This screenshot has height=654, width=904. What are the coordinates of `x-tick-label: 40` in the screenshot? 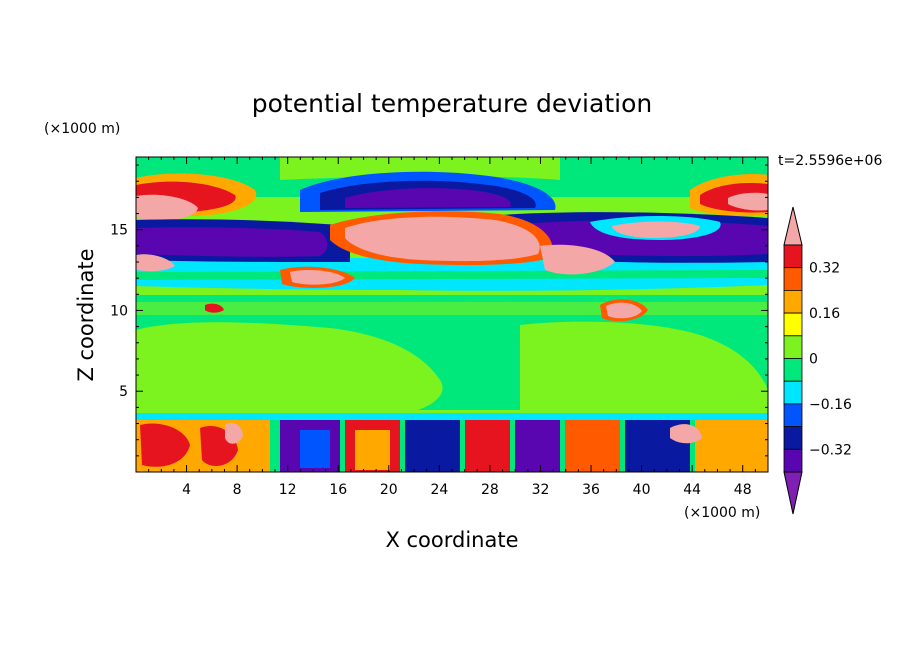 It's located at (642, 490).